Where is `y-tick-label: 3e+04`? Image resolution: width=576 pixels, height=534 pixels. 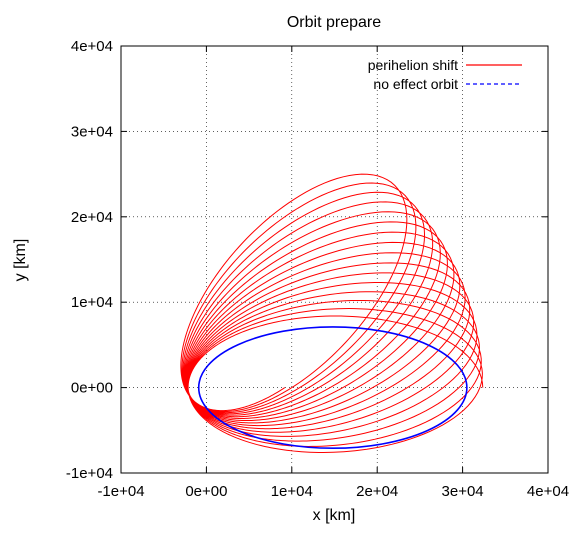 y-tick-label: 3e+04 is located at coordinates (92, 131).